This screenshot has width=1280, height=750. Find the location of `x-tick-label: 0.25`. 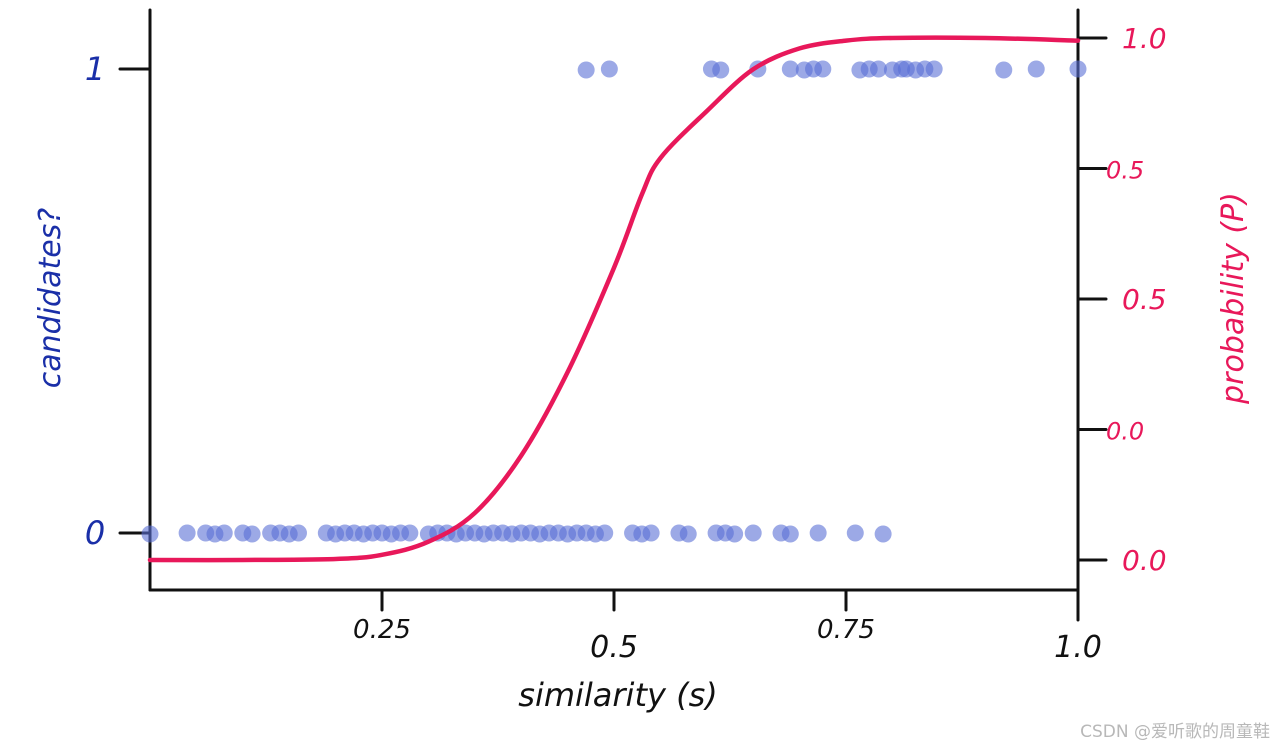

x-tick-label: 0.25 is located at coordinates (382, 630).